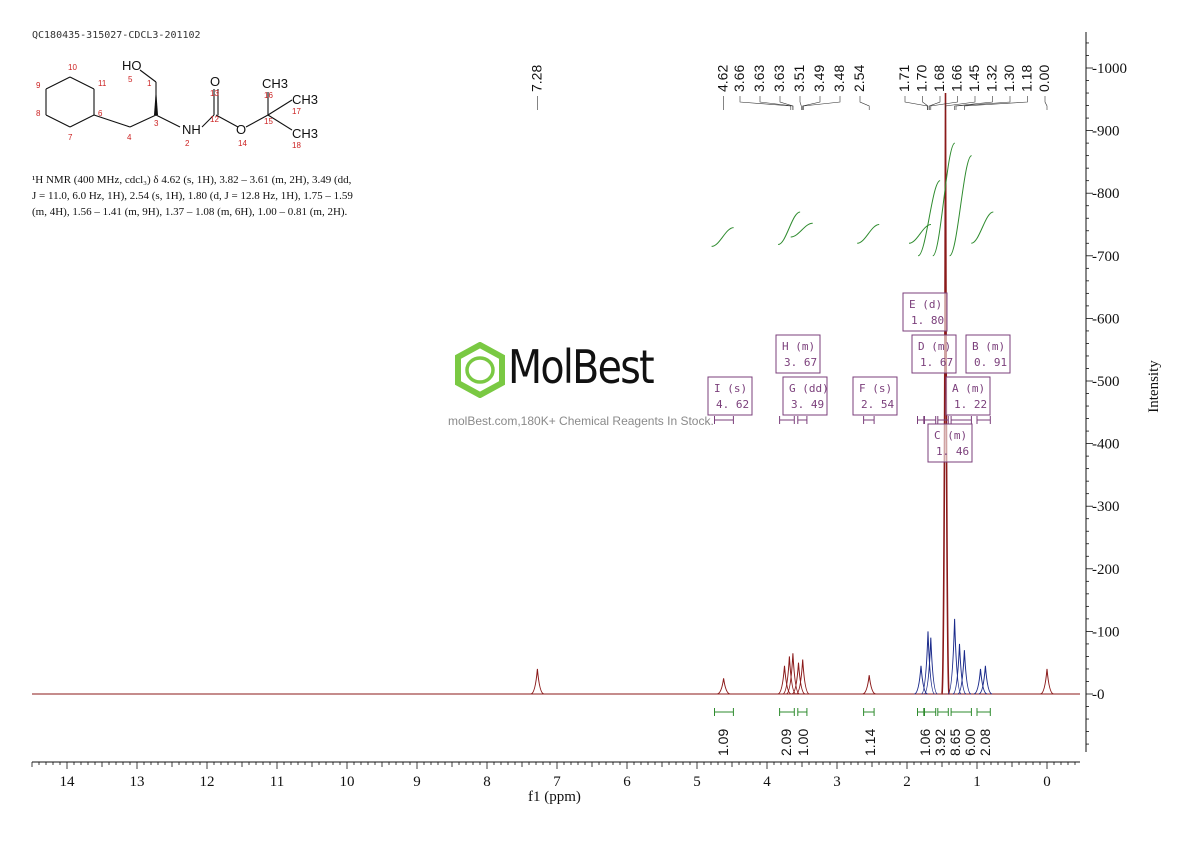  I want to click on y-tick-label: -500, so click(1106, 382).